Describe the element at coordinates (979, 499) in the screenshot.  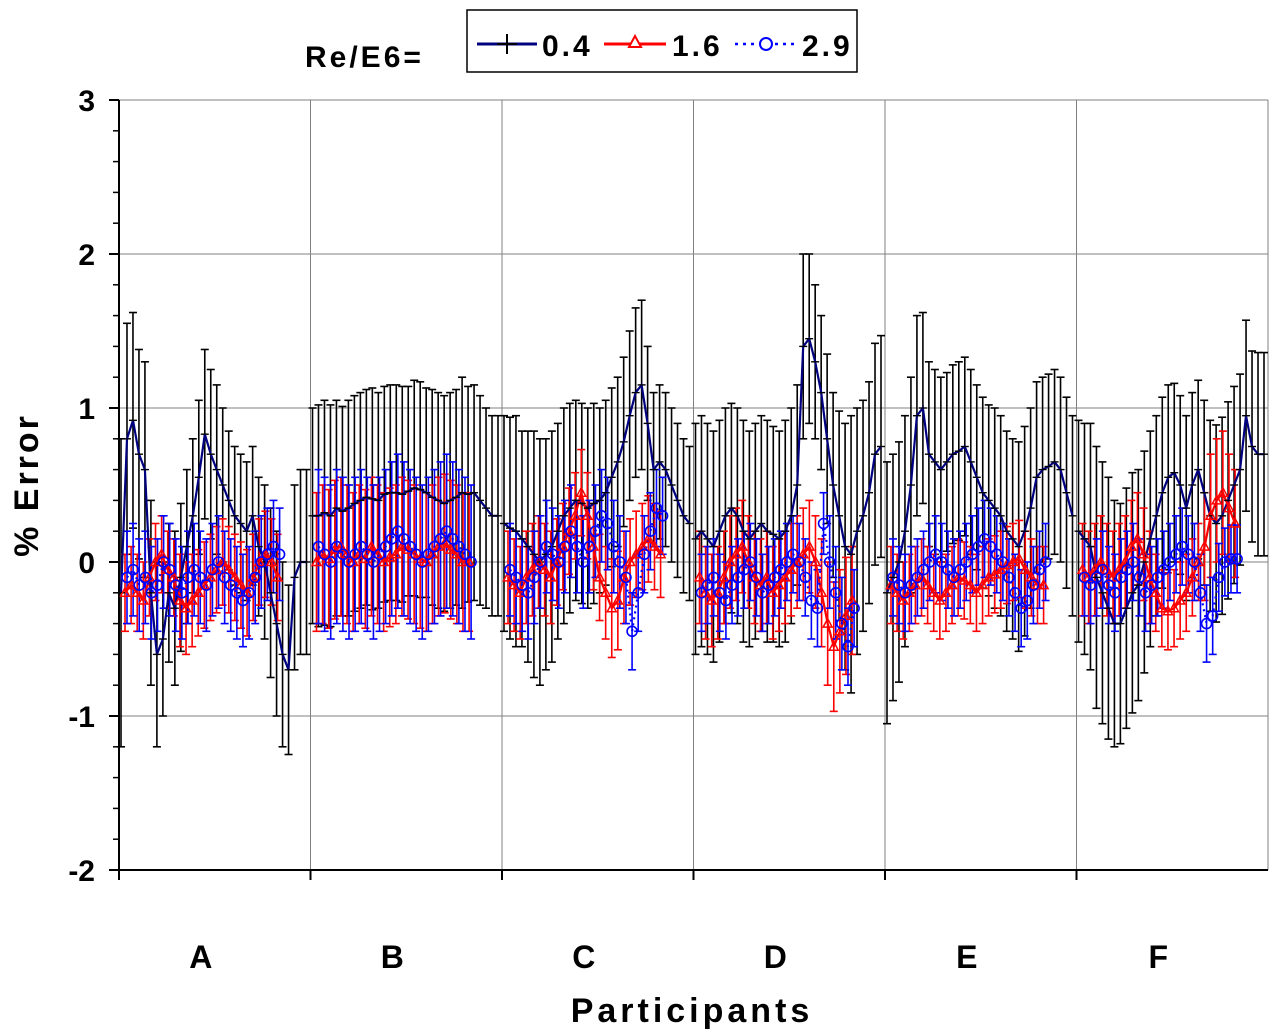
I see `series-line-0.4-E` at that location.